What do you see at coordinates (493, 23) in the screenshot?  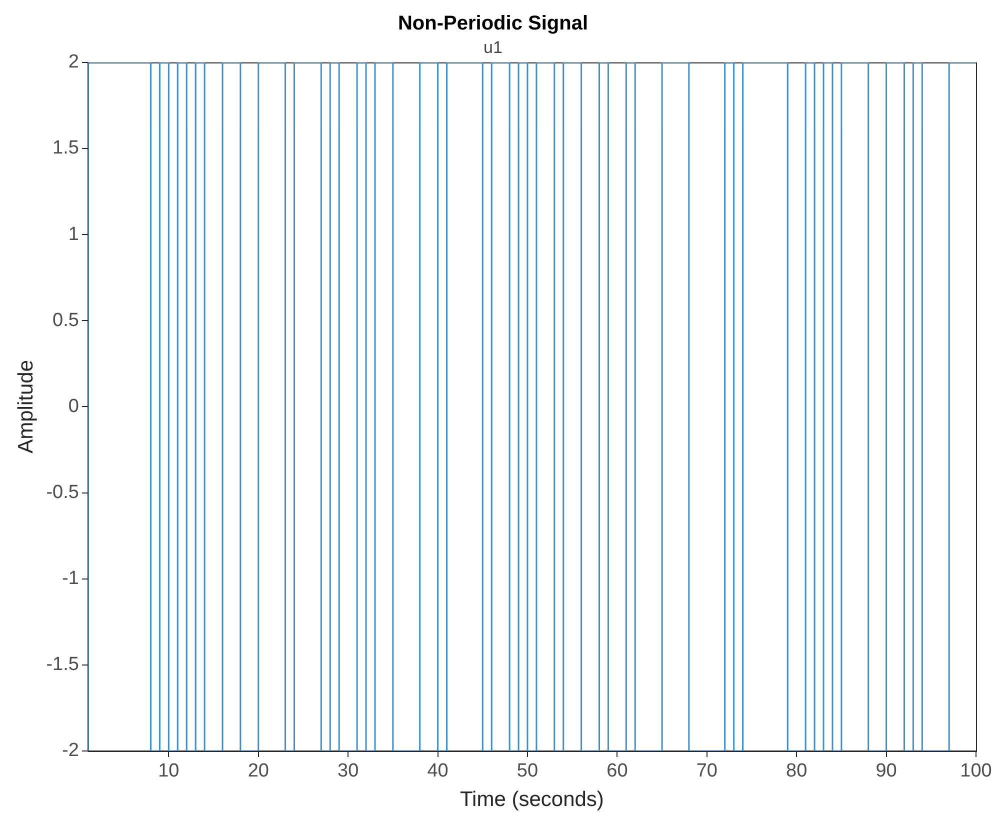 I see `chart-title: Non-Periodic Signal` at bounding box center [493, 23].